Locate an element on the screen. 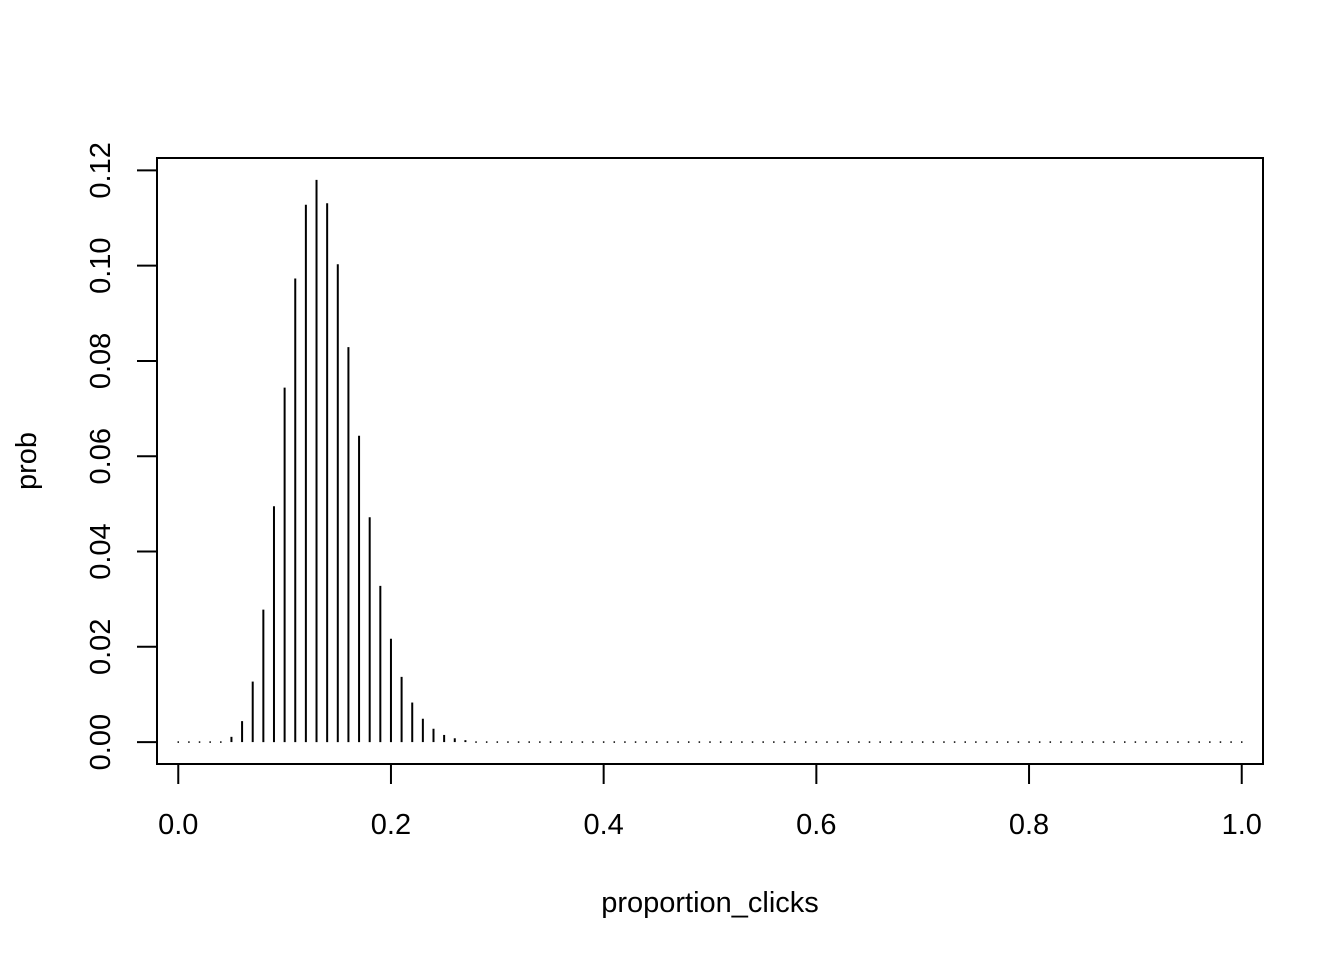 The image size is (1344, 960). y-tick-label: 0.12 is located at coordinates (101, 170).